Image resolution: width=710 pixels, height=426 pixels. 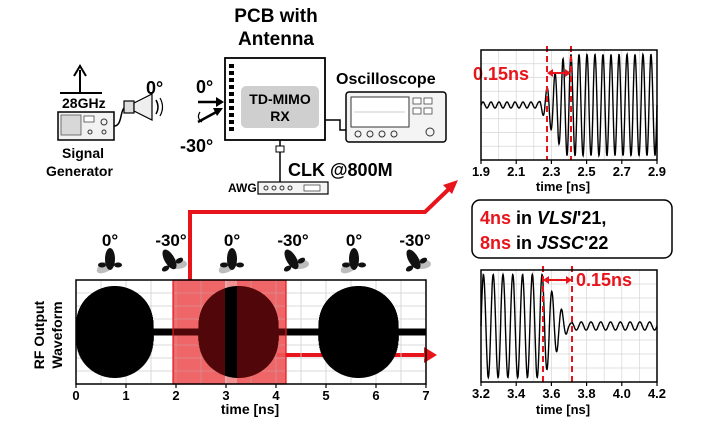 What do you see at coordinates (39, 334) in the screenshot?
I see `main-ylabel-1: RF Output` at bounding box center [39, 334].